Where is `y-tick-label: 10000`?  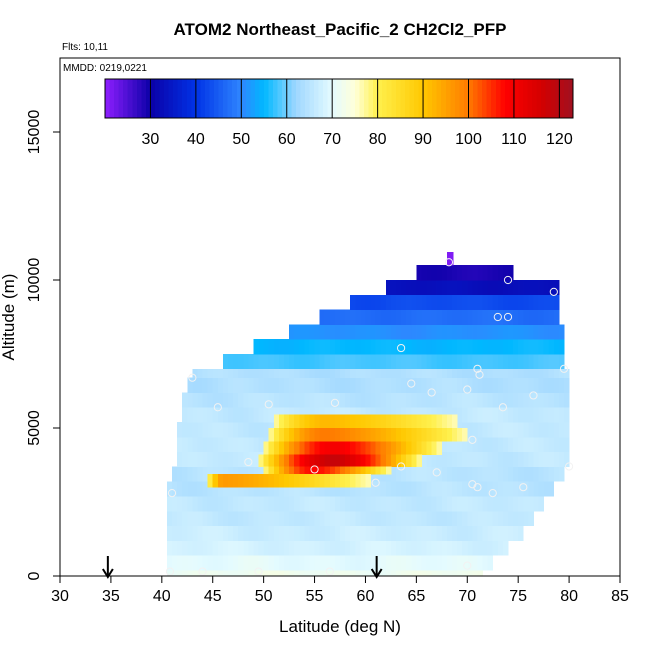 y-tick-label: 10000 is located at coordinates (34, 280).